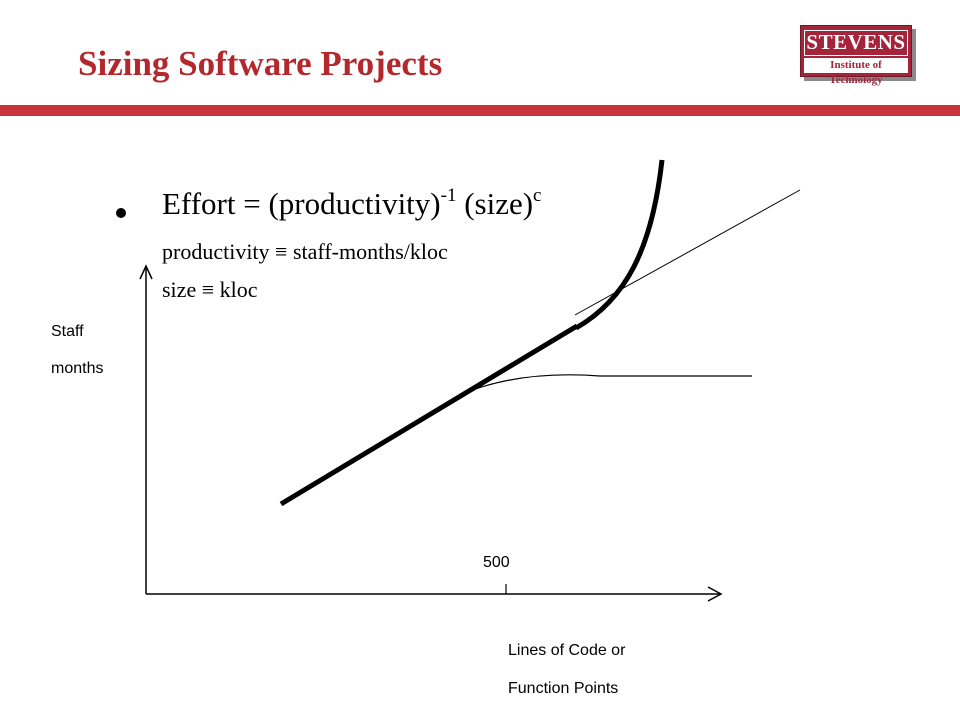 Image resolution: width=960 pixels, height=720 pixels. What do you see at coordinates (687, 252) in the screenshot?
I see `linear-trend-extension` at bounding box center [687, 252].